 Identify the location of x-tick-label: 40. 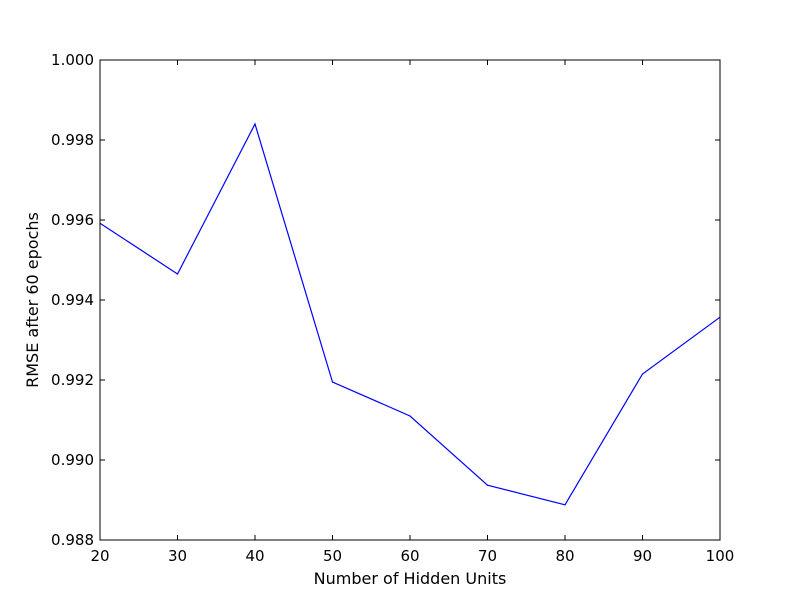
(254, 556).